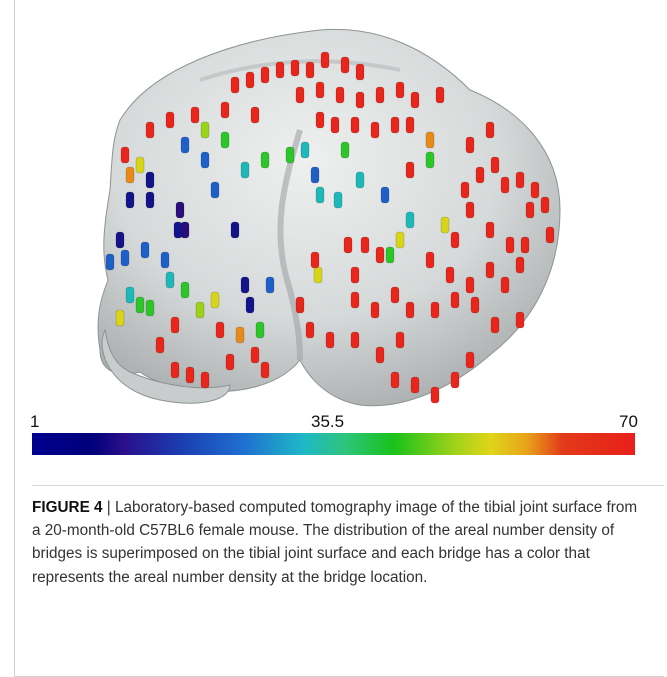 The height and width of the screenshot is (677, 667). I want to click on colorbar-max-label: 70, so click(628, 421).